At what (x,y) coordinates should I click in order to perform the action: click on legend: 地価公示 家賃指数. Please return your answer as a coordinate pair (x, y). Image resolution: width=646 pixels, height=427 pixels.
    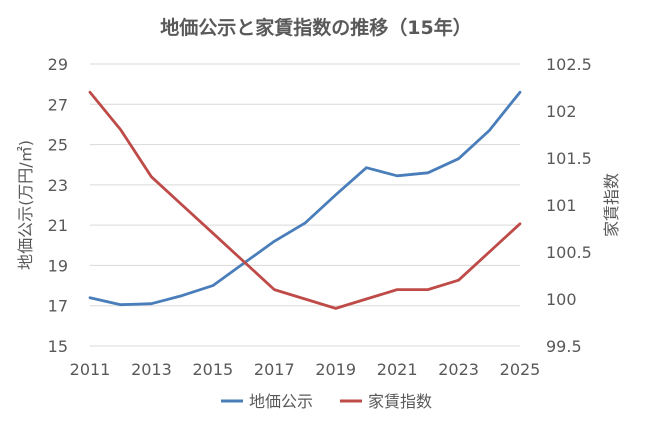
    Looking at the image, I should click on (326, 401).